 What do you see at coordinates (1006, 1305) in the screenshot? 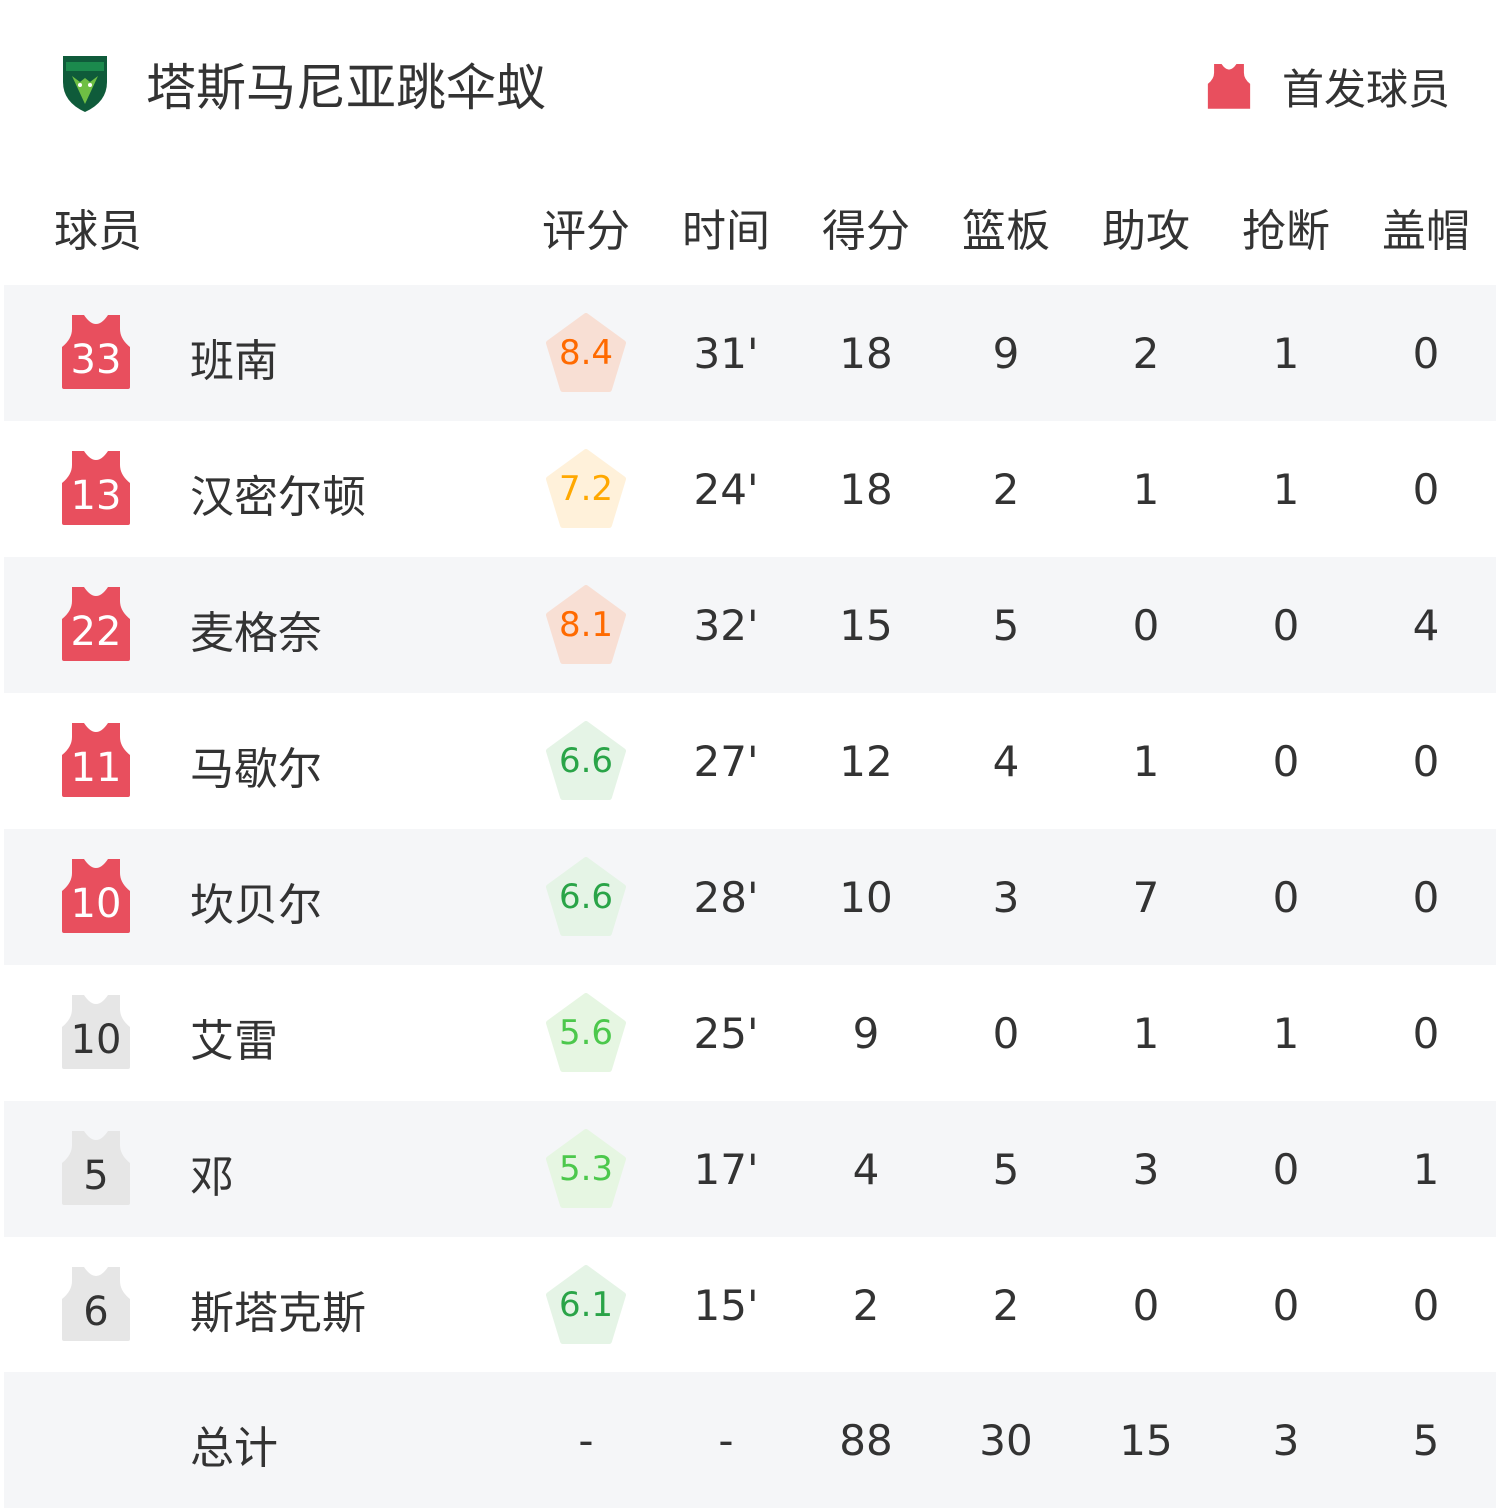
I see `rebounds-cell: 2` at bounding box center [1006, 1305].